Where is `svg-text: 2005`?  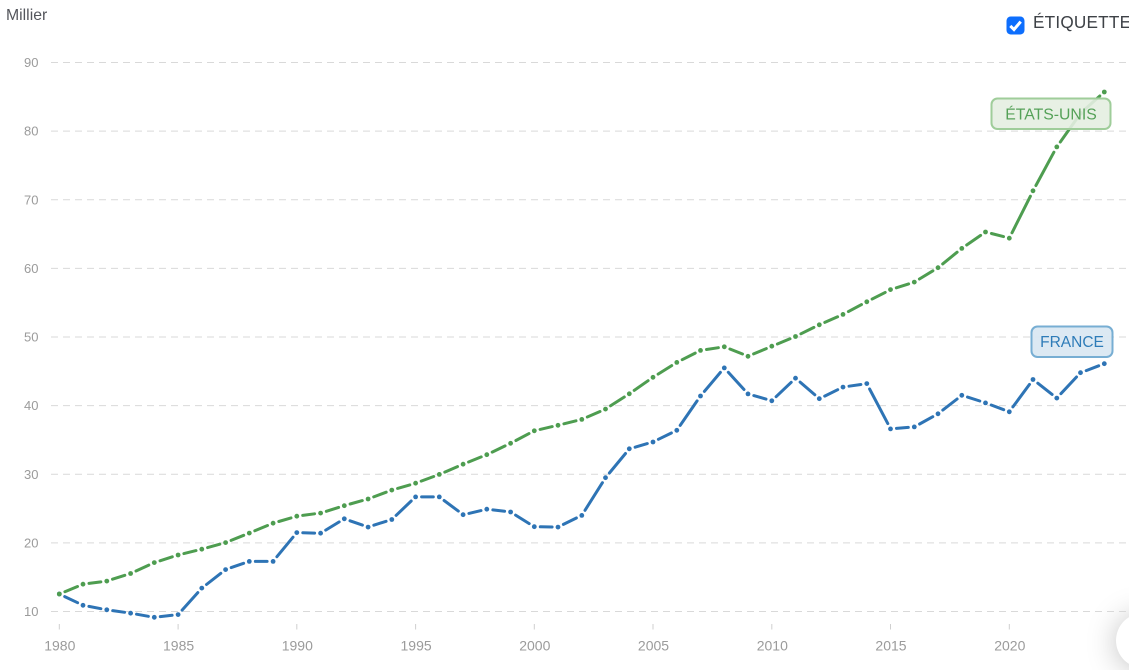 svg-text: 2005 is located at coordinates (653, 645).